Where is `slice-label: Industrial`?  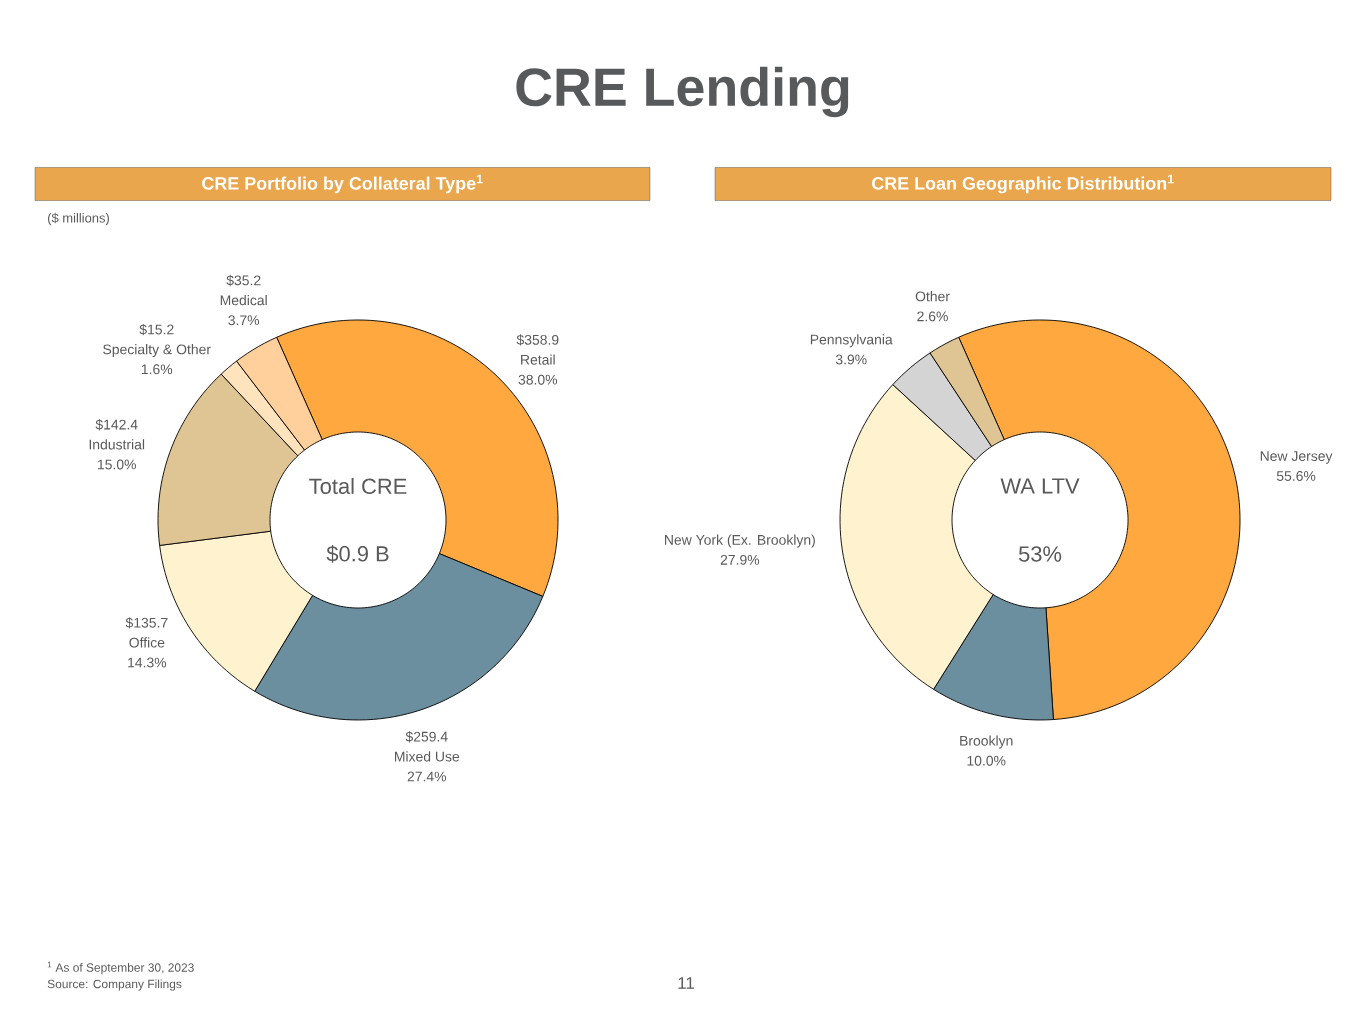 slice-label: Industrial is located at coordinates (117, 444).